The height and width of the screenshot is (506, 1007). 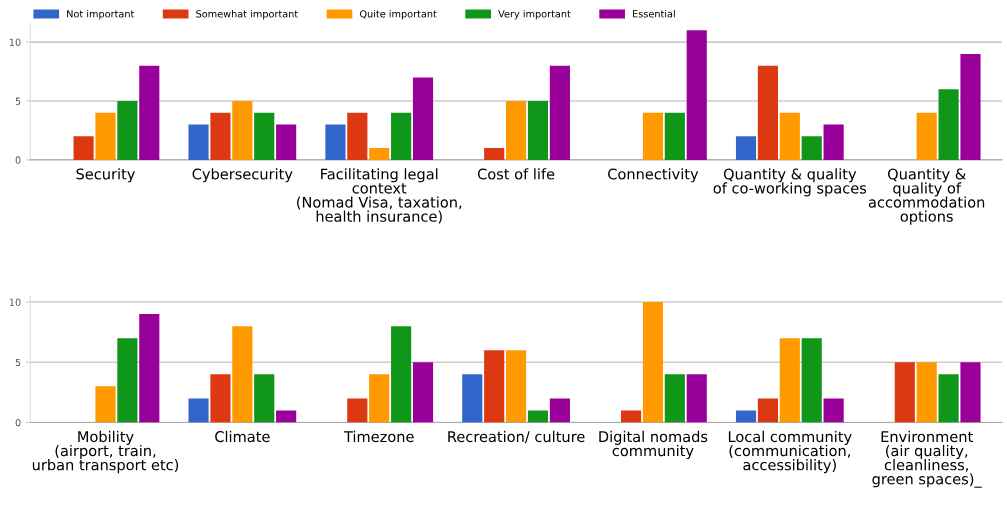 I want to click on x-tick-label: Mobility (airport, train, urban transport etc), so click(x=105, y=452).